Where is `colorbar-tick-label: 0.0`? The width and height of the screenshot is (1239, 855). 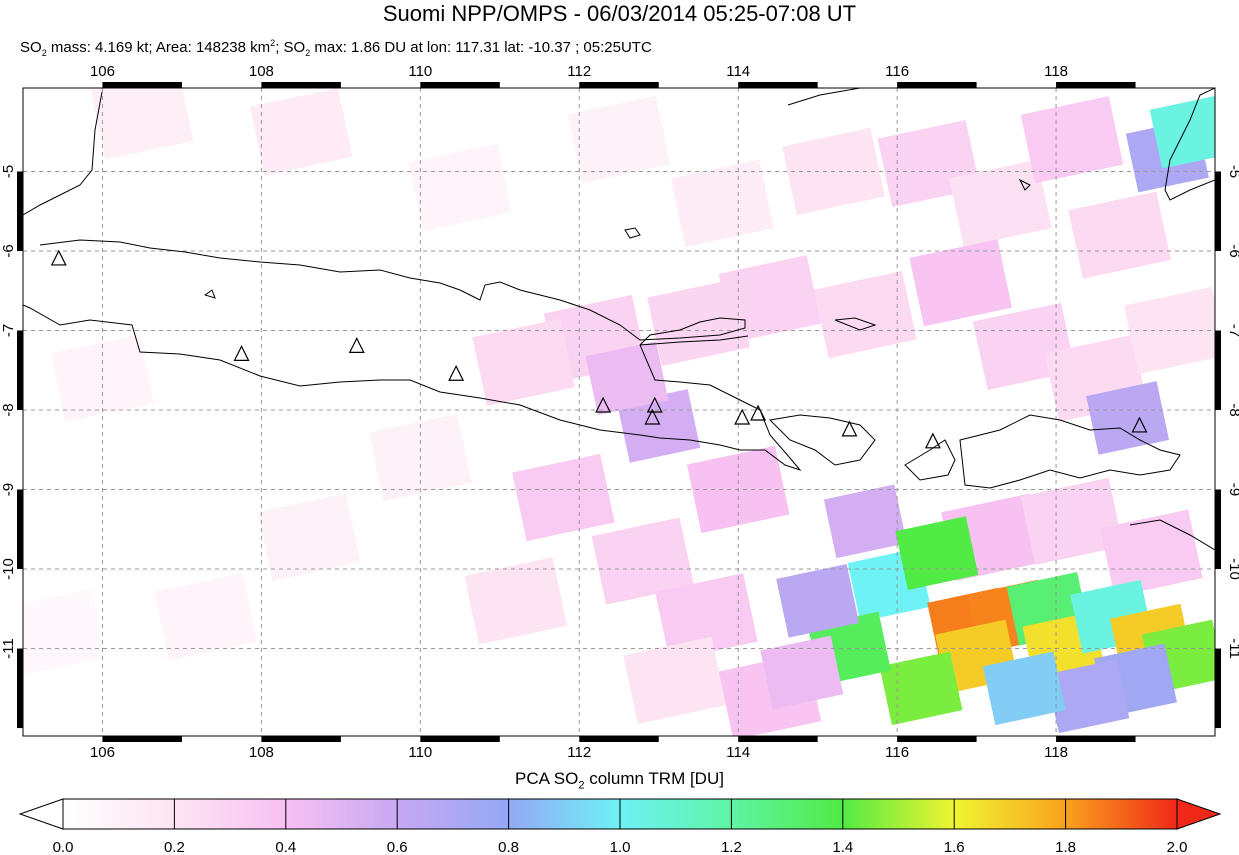 colorbar-tick-label: 0.0 is located at coordinates (63, 847).